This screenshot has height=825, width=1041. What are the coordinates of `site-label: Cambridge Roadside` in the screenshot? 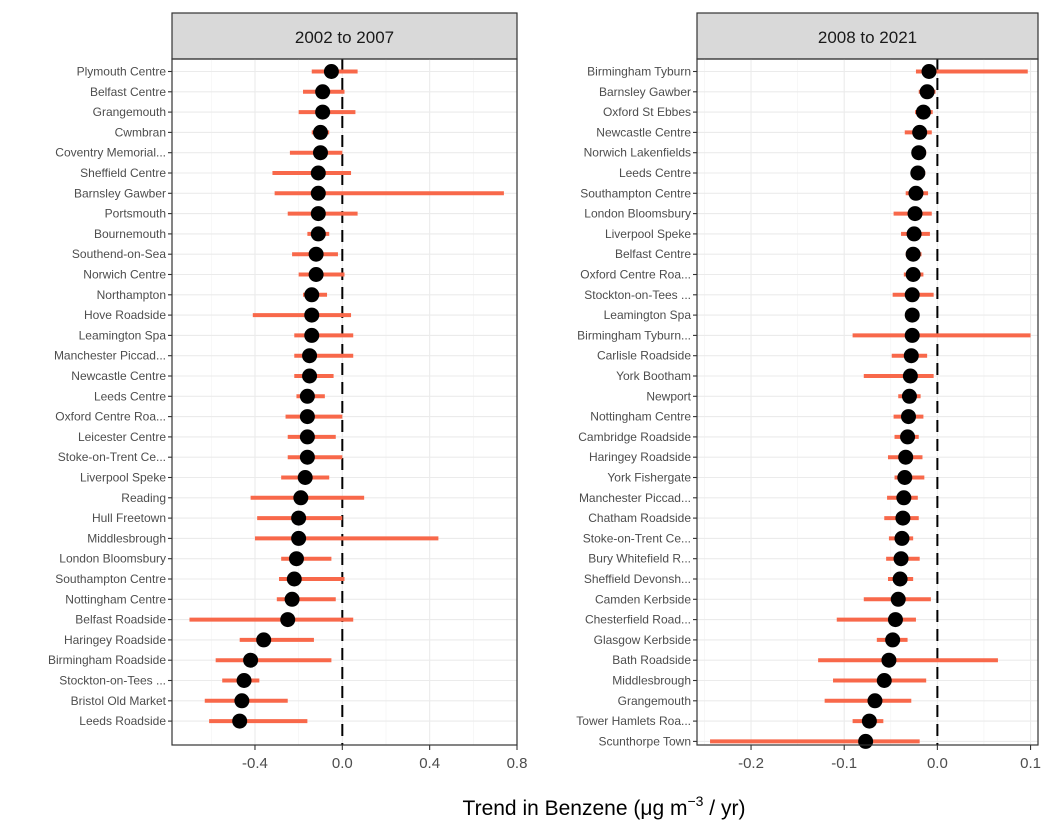 It's located at (634, 437).